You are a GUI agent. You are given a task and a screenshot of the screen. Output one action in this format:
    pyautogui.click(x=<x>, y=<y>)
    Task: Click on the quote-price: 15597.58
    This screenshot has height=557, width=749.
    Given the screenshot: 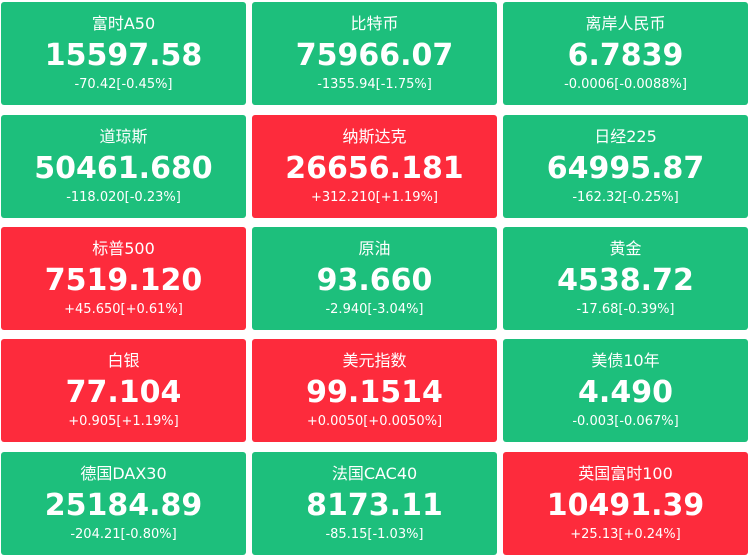 What is the action you would take?
    pyautogui.click(x=123, y=55)
    